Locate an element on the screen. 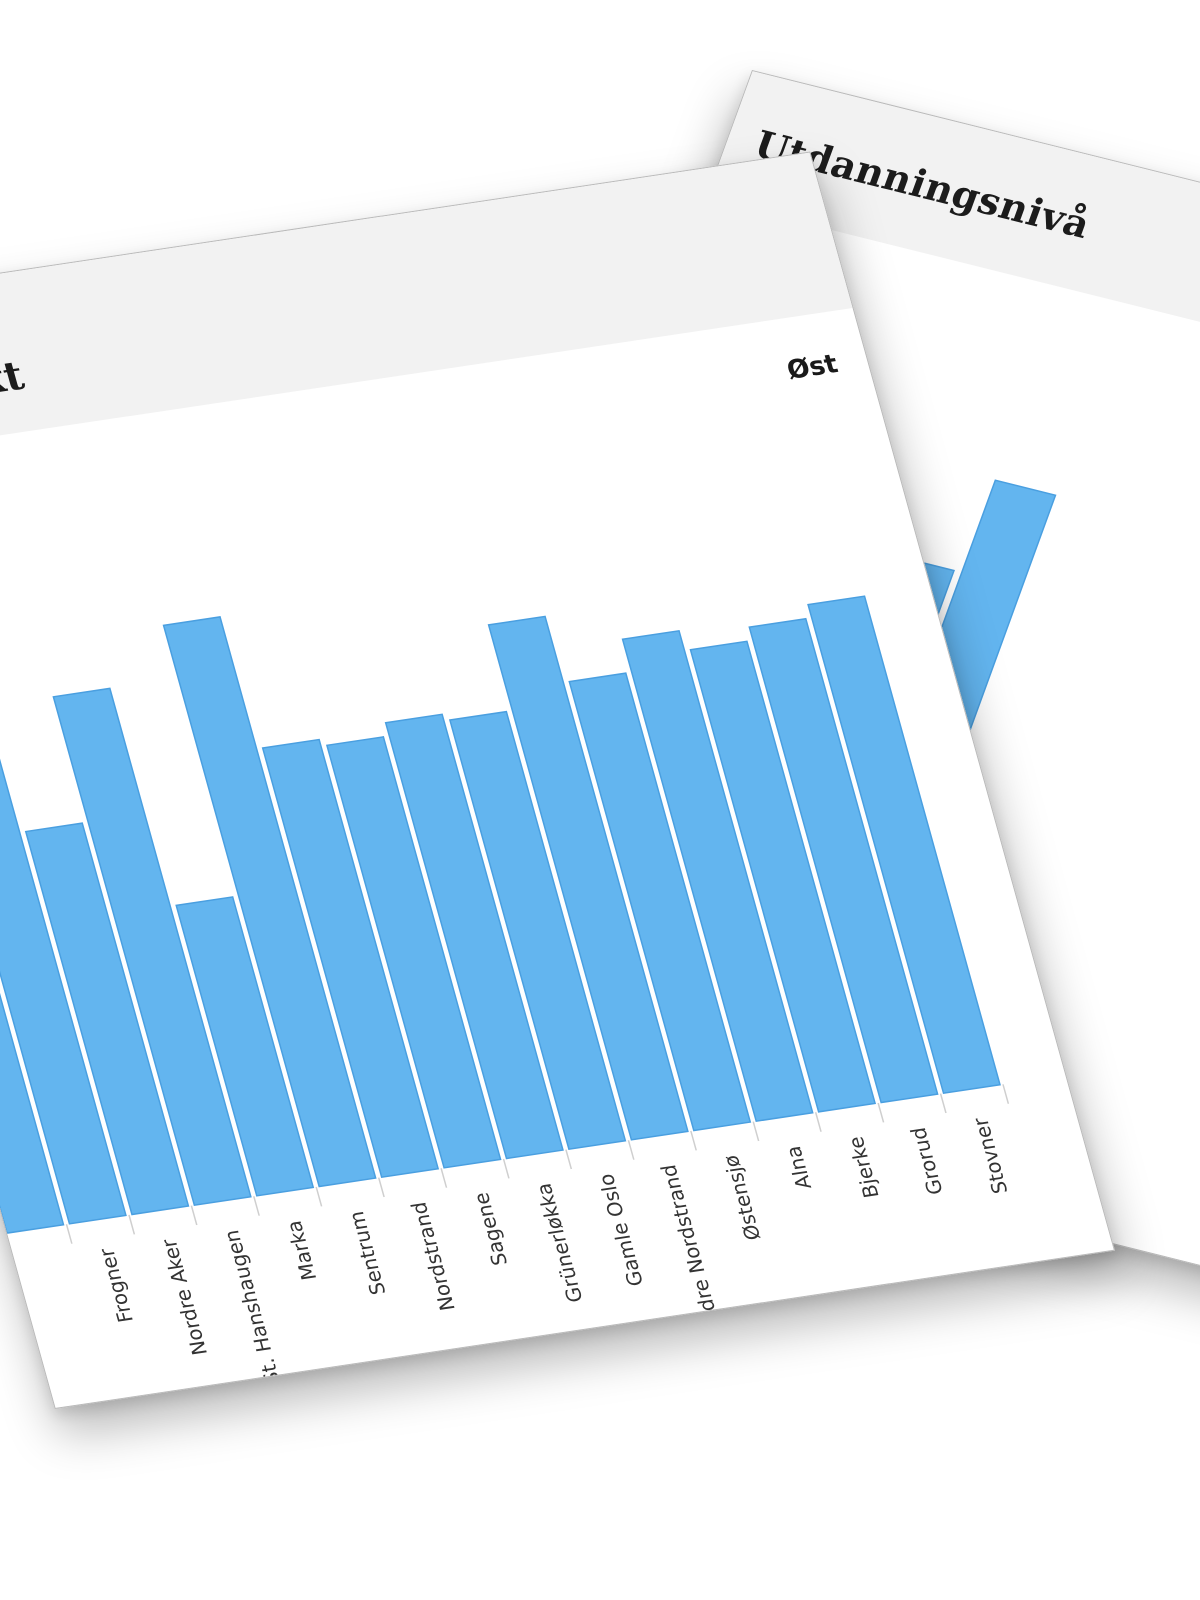  x-tick-label-0-12: Alna is located at coordinates (799, 1167).